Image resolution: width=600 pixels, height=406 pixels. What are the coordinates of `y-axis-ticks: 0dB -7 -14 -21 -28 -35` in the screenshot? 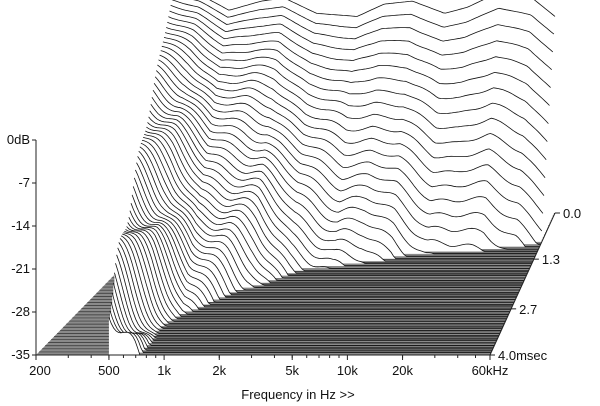 It's located at (21, 247).